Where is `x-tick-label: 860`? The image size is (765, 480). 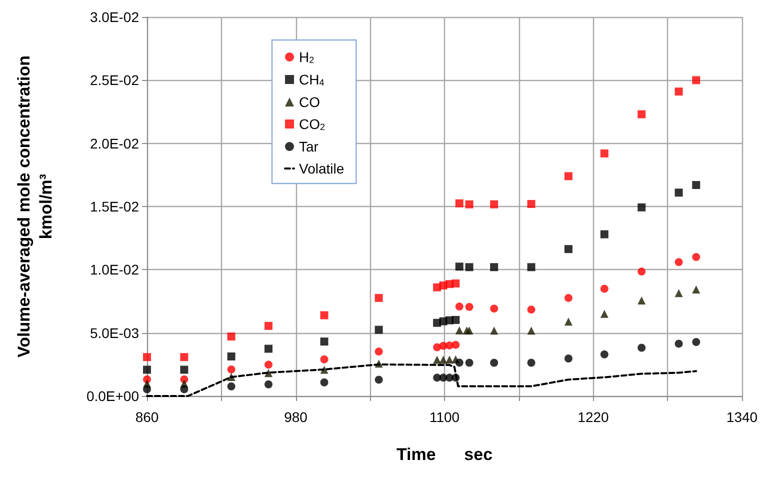
x-tick-label: 860 is located at coordinates (147, 417).